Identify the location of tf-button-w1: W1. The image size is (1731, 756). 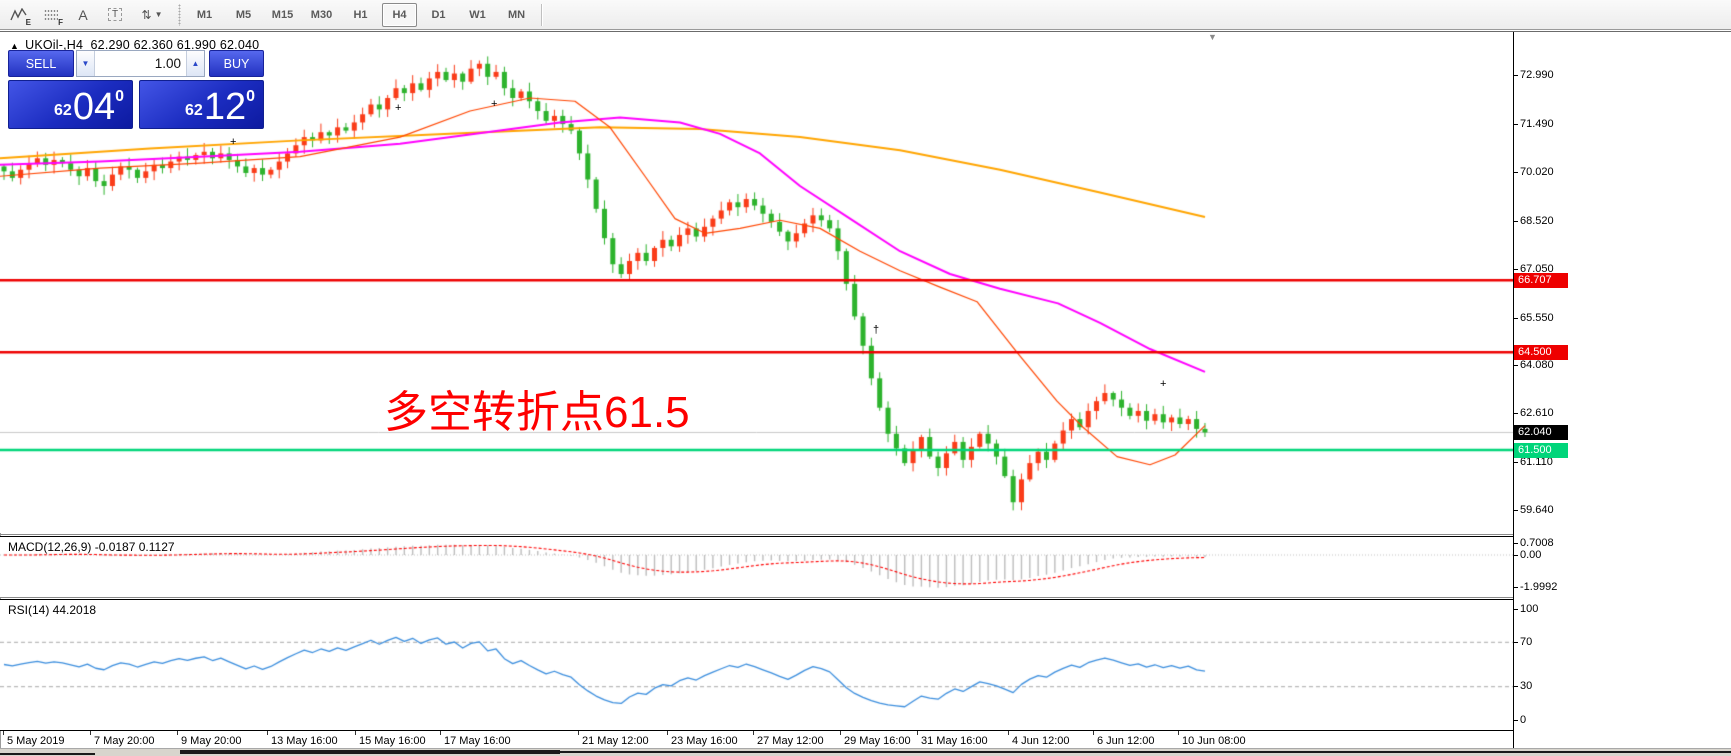
(477, 14).